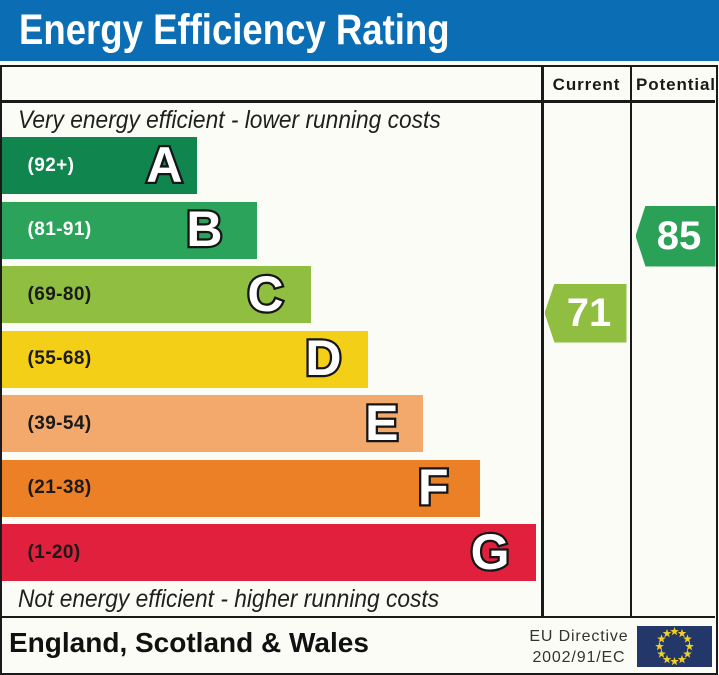  I want to click on band-letter-D: D, so click(323, 358).